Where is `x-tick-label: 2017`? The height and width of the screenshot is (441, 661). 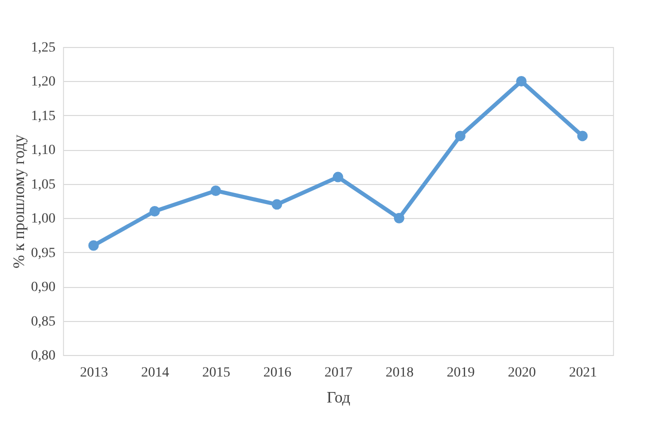
x-tick-label: 2017 is located at coordinates (338, 373).